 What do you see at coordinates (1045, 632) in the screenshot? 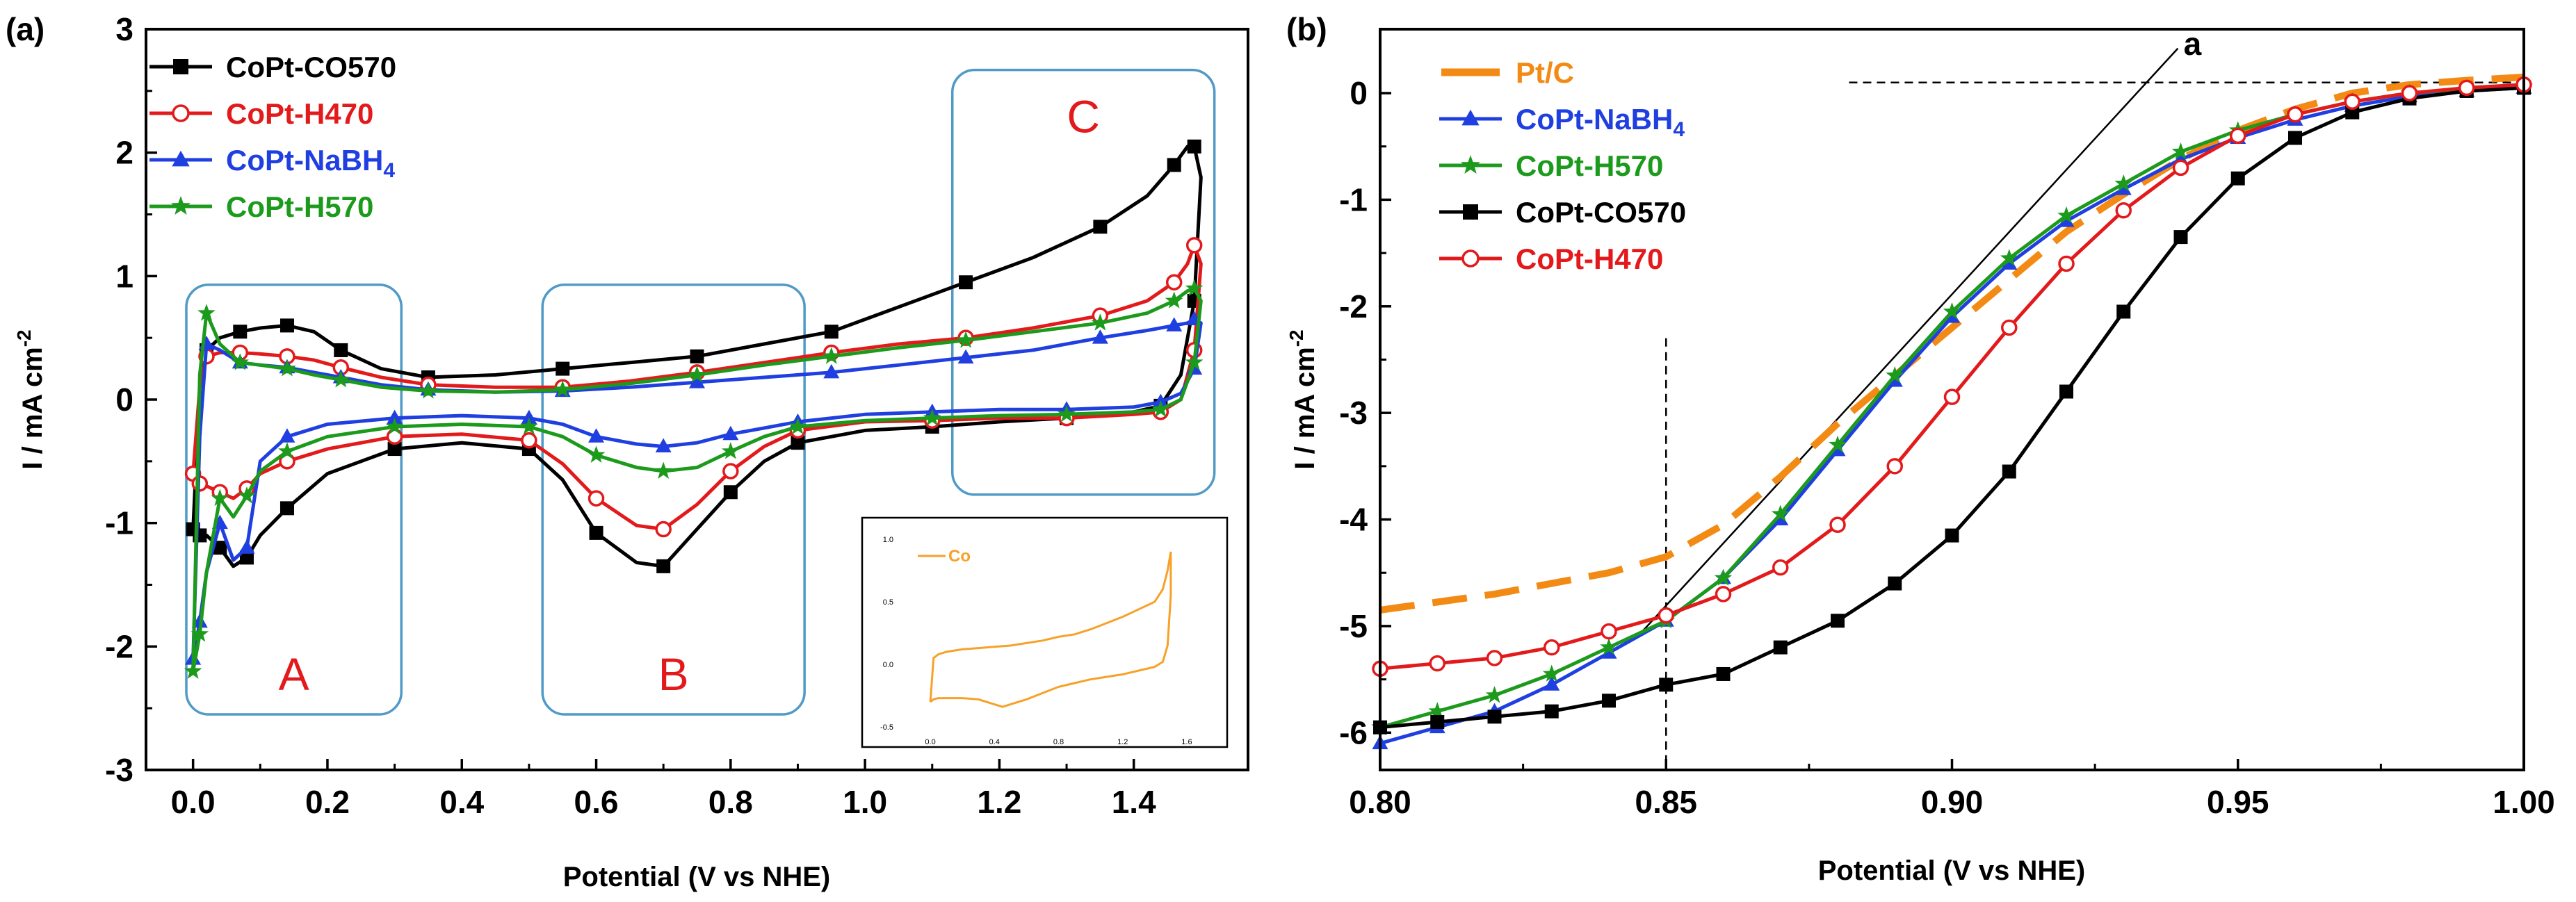
I see `panel-a-inset: 0.0 0.4 0.8 1.2 1.6 1.0 0.5 0.0 -0.5 Co` at bounding box center [1045, 632].